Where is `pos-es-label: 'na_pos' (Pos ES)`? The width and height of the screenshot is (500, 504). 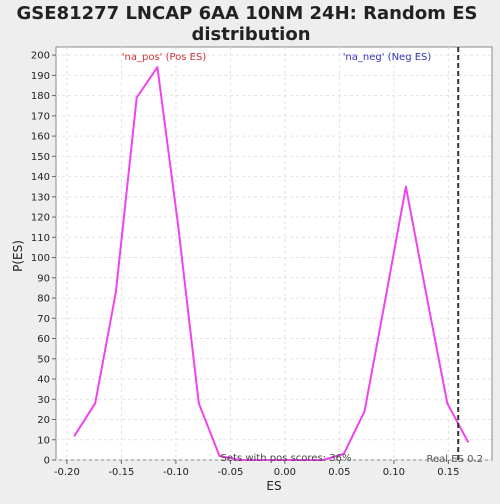 pos-es-label: 'na_pos' (Pos ES) is located at coordinates (164, 57).